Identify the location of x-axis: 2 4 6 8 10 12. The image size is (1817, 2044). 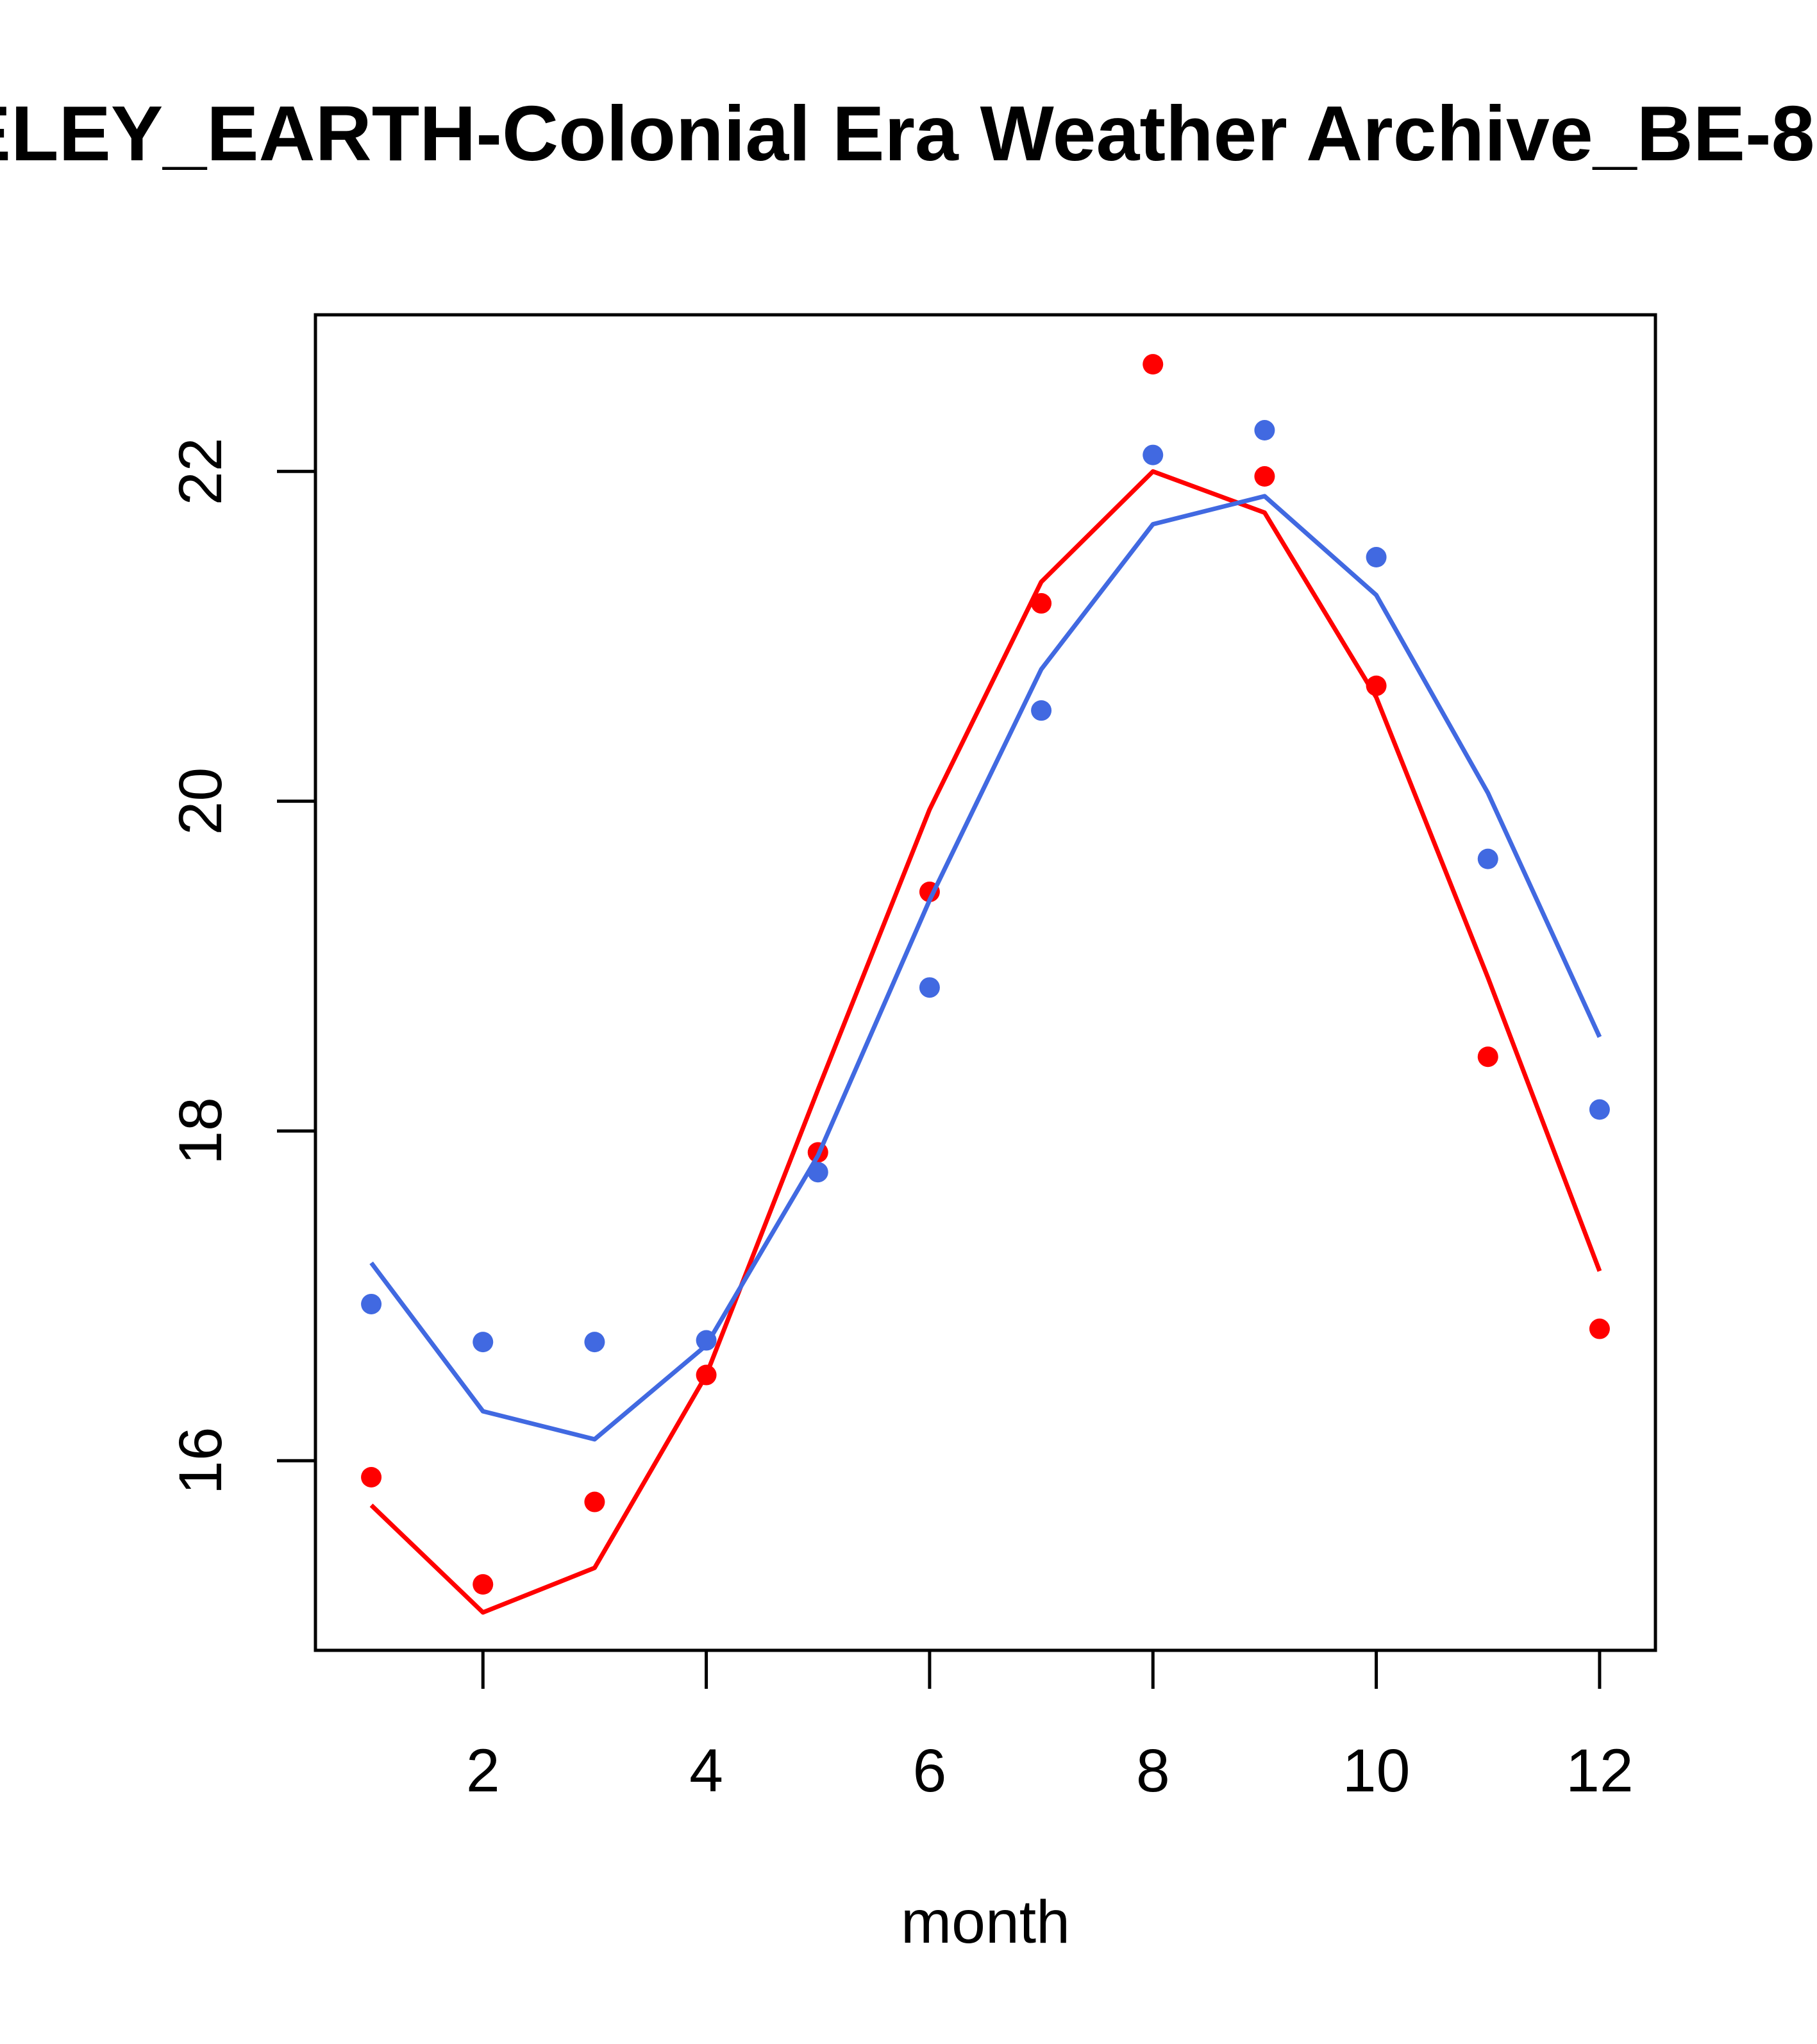
(1050, 1727).